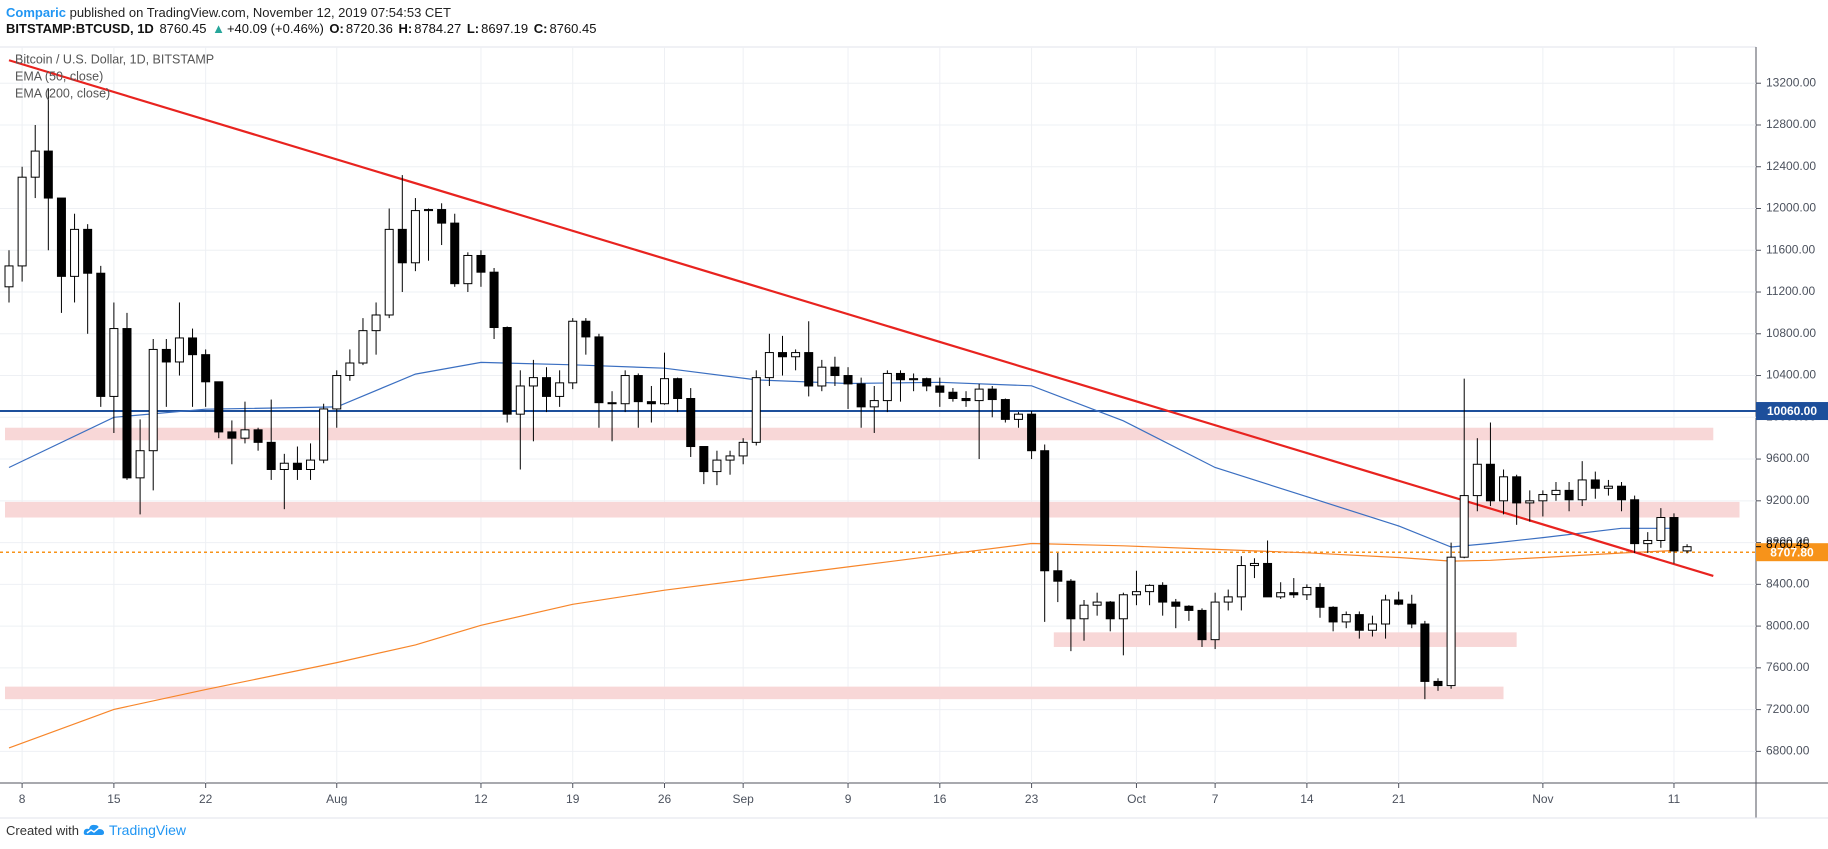 The width and height of the screenshot is (1828, 849). What do you see at coordinates (42, 830) in the screenshot?
I see `footer-text: Created with` at bounding box center [42, 830].